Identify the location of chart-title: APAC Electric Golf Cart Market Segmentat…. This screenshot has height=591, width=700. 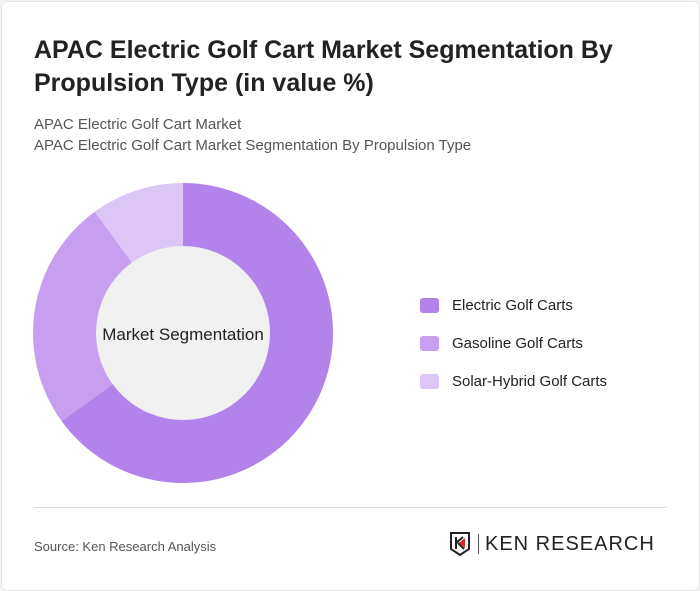
(323, 66).